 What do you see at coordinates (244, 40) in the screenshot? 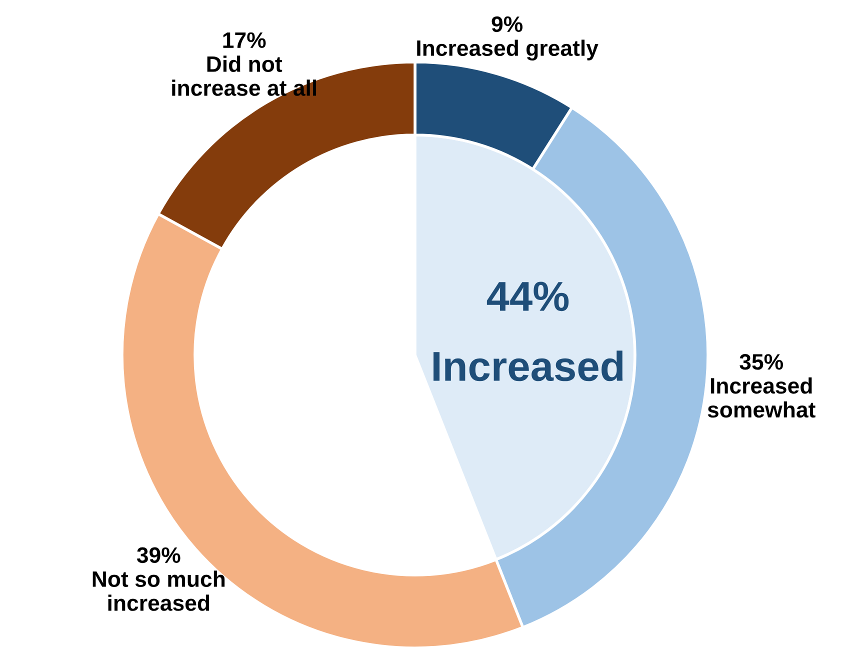
I see `data-label: 17%` at bounding box center [244, 40].